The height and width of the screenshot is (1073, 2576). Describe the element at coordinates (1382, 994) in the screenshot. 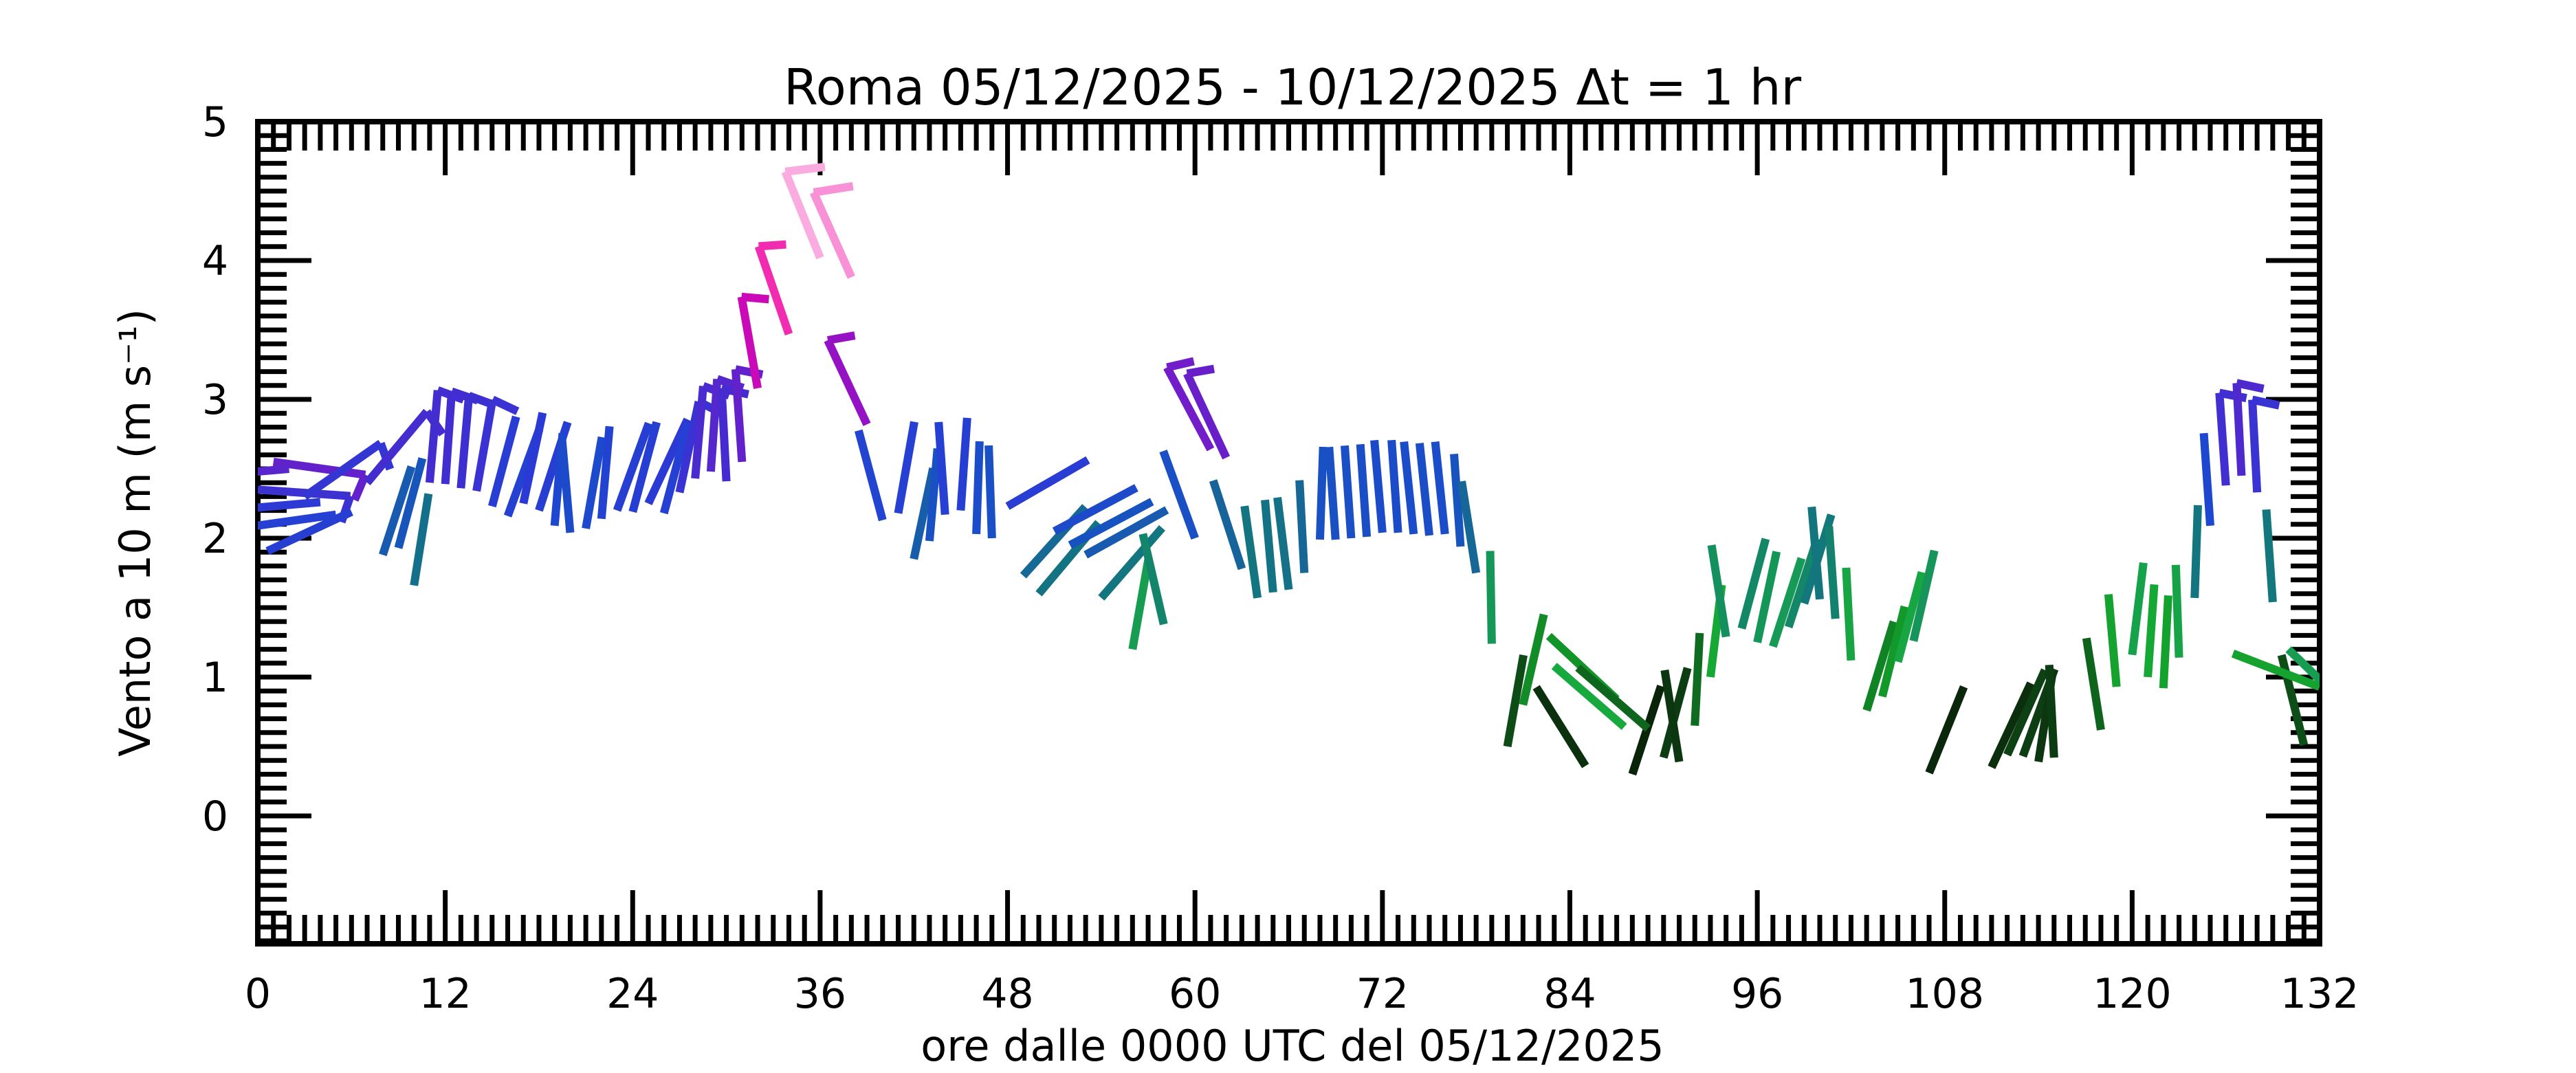

I see `x-tick-label: 72` at that location.